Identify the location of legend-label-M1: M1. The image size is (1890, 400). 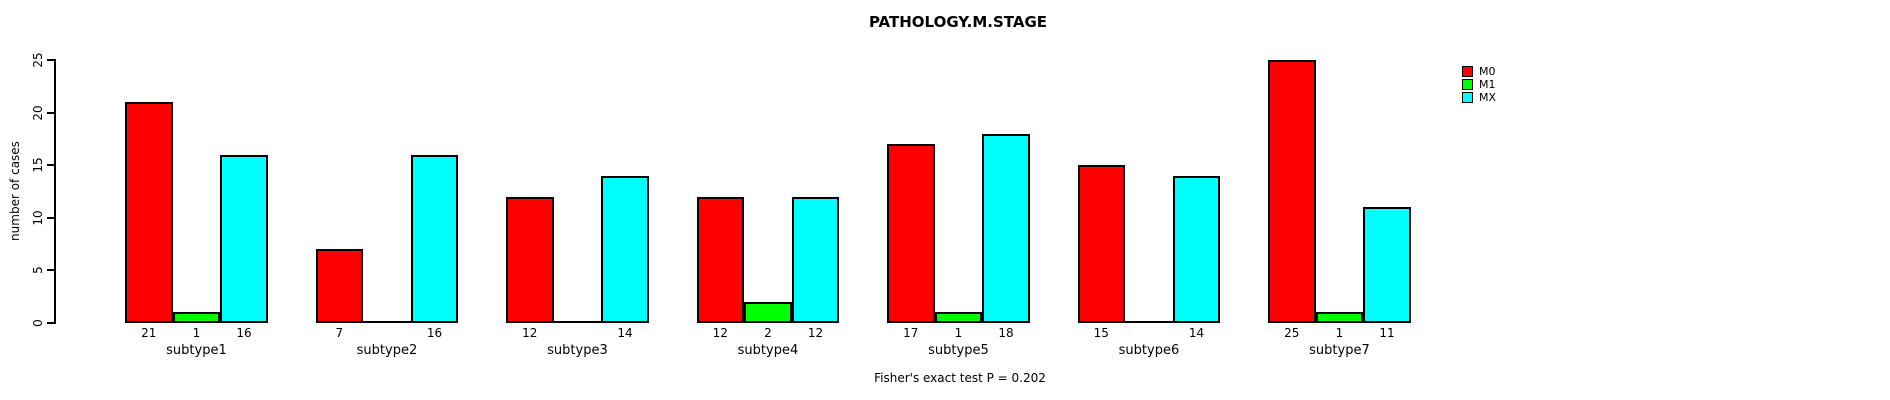
(1487, 84).